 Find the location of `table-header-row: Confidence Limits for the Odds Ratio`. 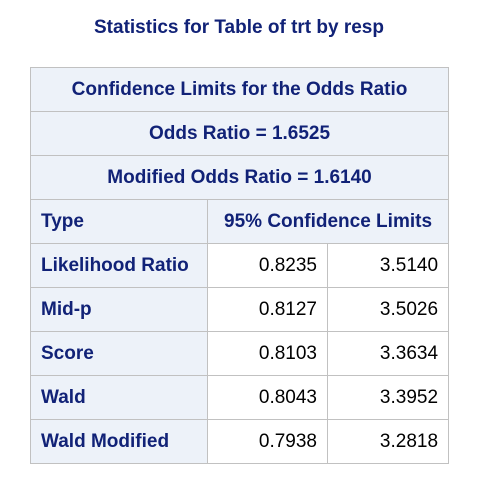

table-header-row: Confidence Limits for the Odds Ratio is located at coordinates (239, 89).